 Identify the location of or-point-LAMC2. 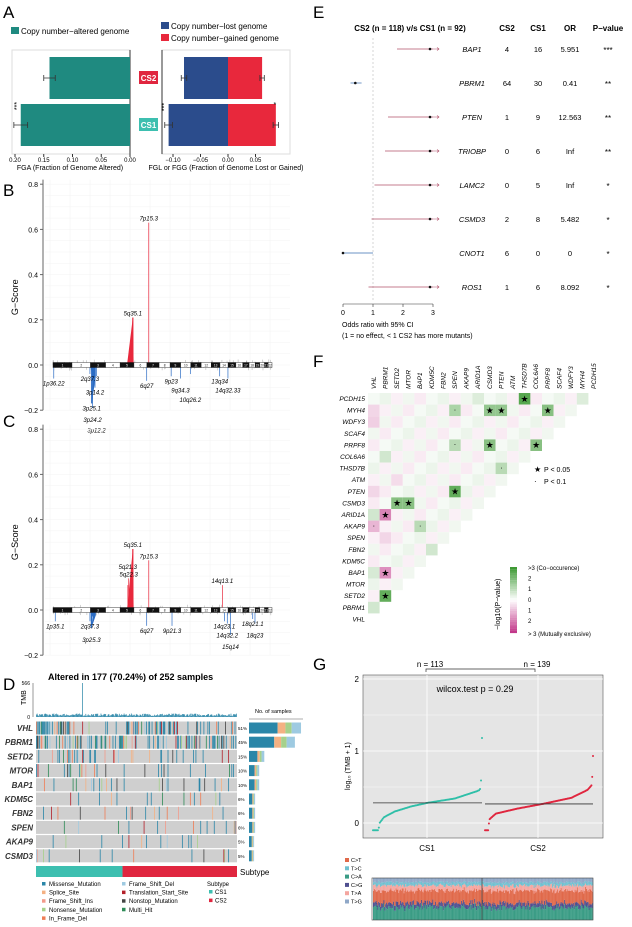
(430, 185).